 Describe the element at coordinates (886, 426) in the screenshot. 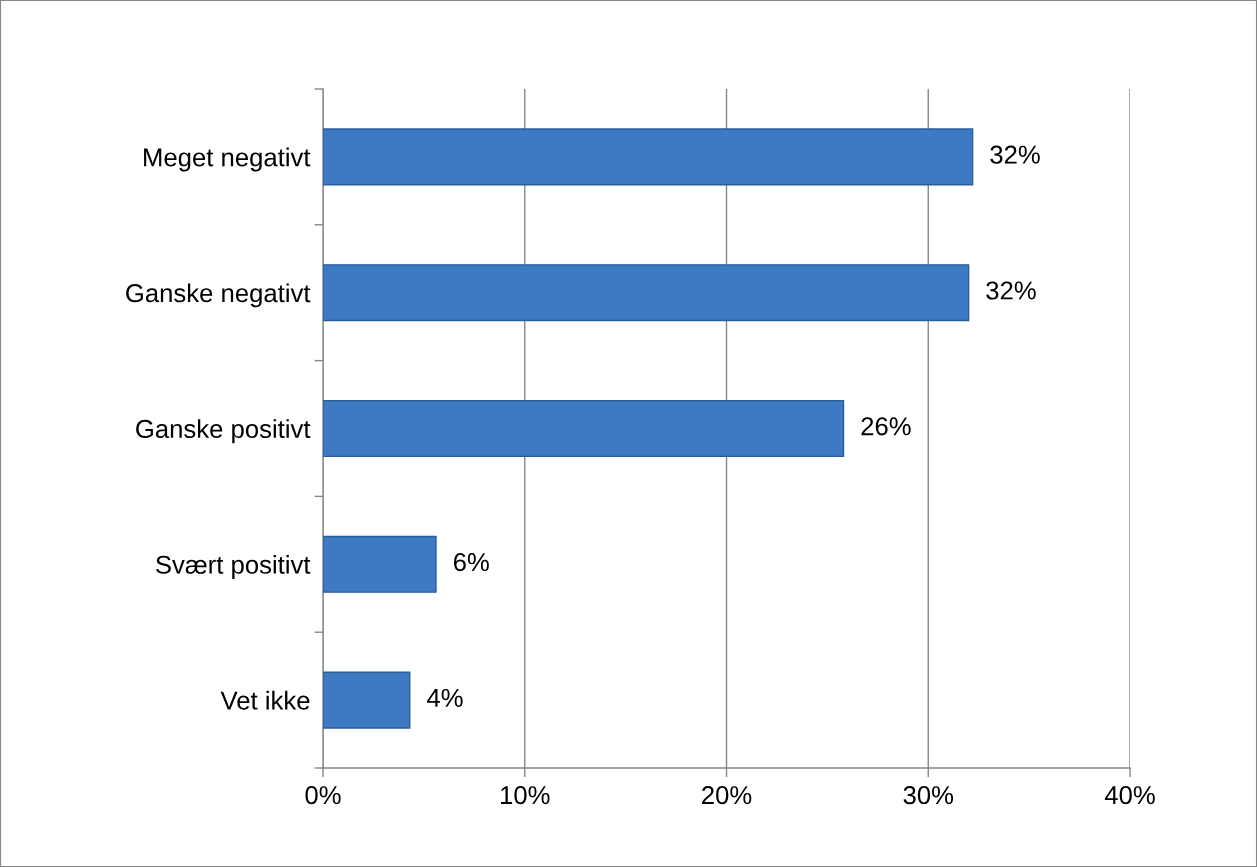

I see `data-label: 26%` at that location.